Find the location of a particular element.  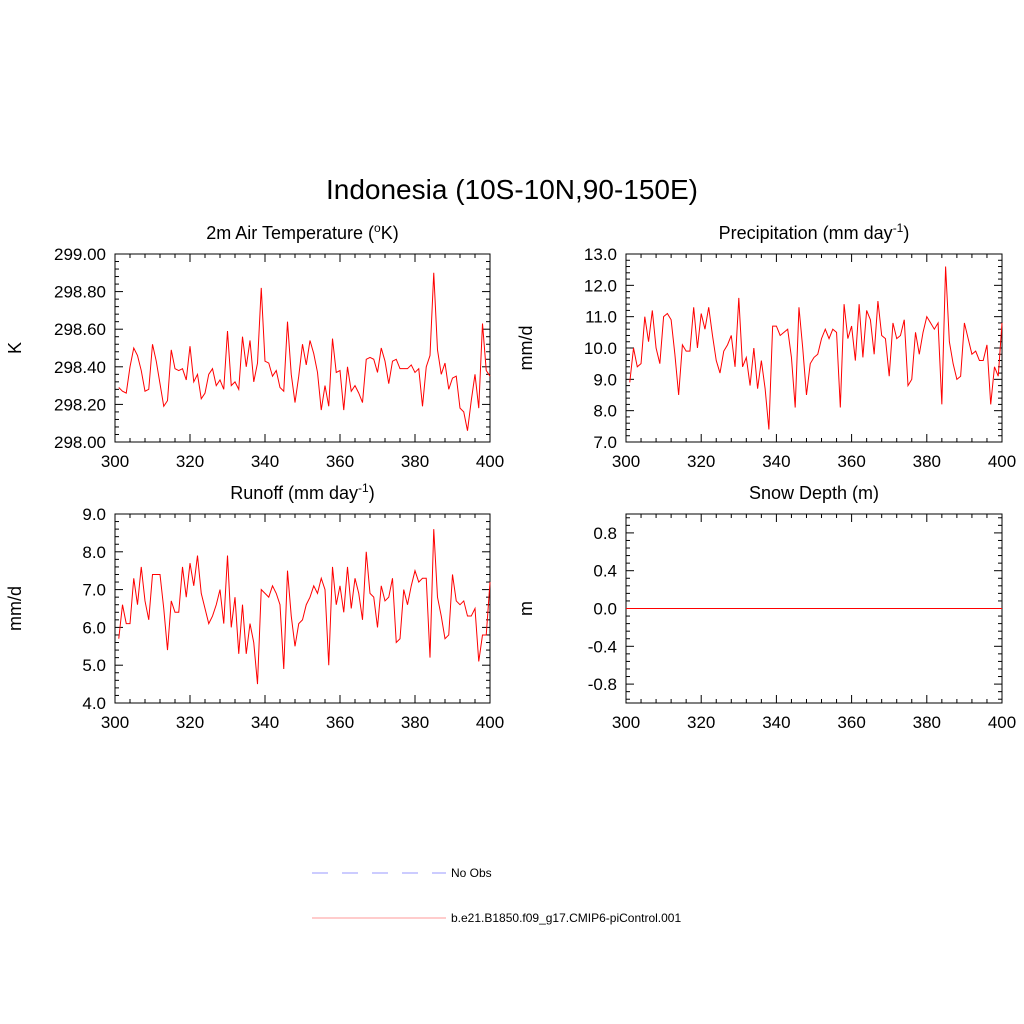

air-temperature-title-sup: o is located at coordinates (377, 228).